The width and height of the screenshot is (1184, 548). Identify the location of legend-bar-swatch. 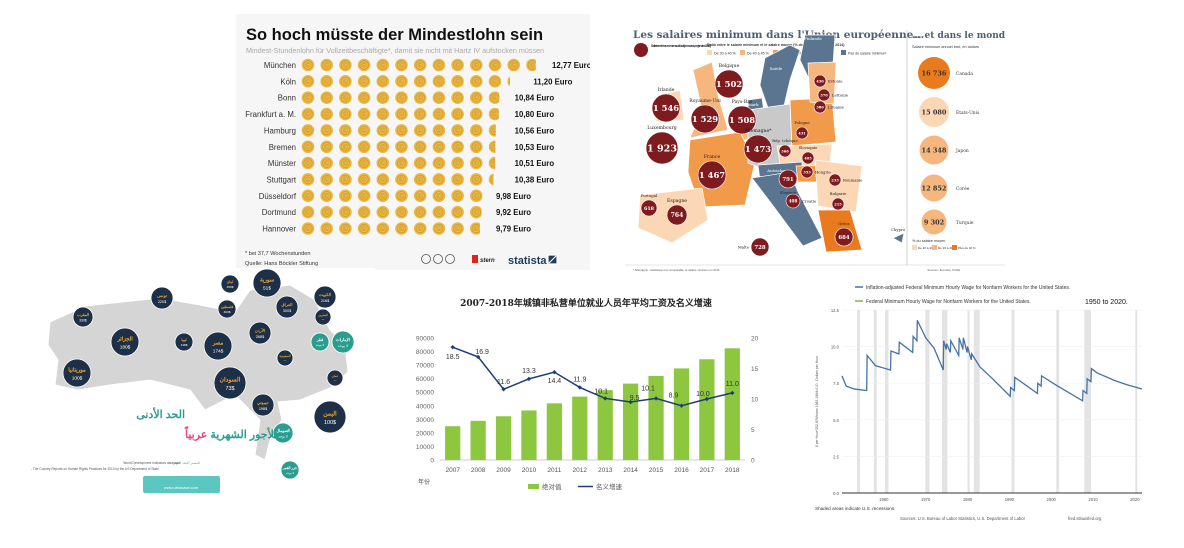
(533, 486).